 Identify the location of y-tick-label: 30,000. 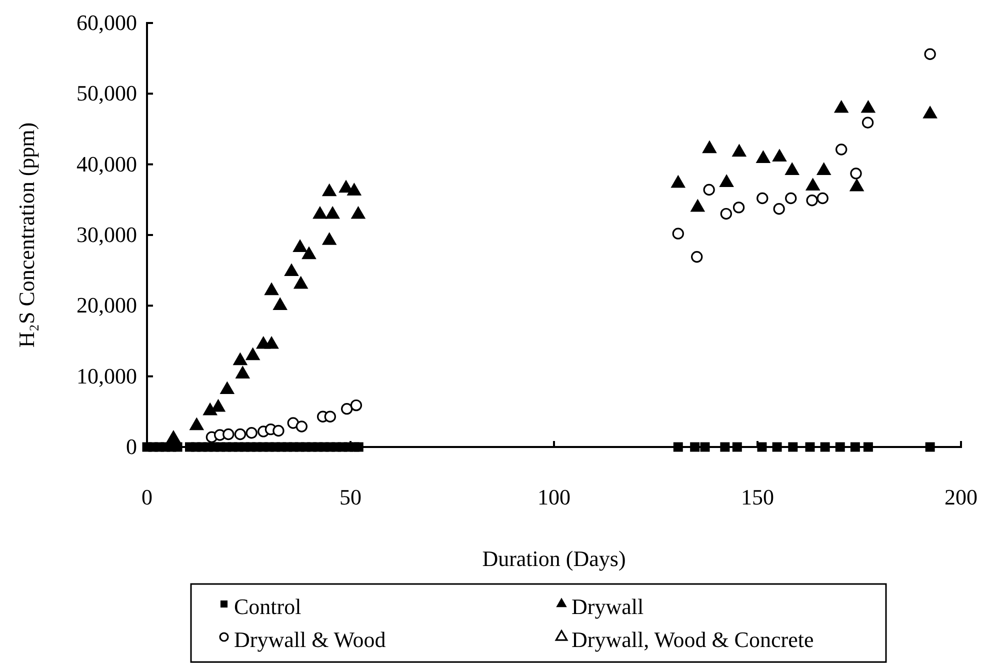
(106, 235).